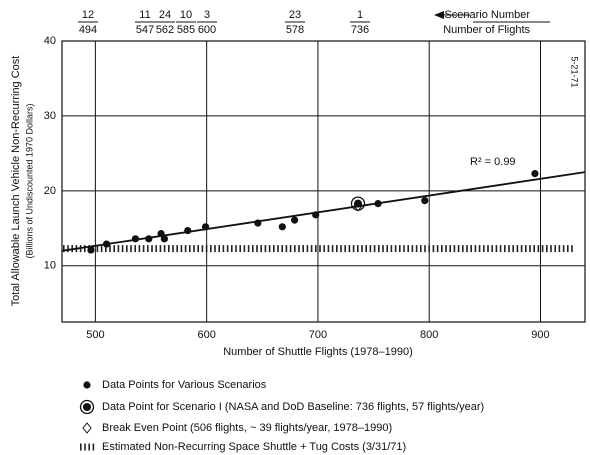 Image resolution: width=590 pixels, height=455 pixels. What do you see at coordinates (50, 266) in the screenshot?
I see `y-tick-label: 10` at bounding box center [50, 266].